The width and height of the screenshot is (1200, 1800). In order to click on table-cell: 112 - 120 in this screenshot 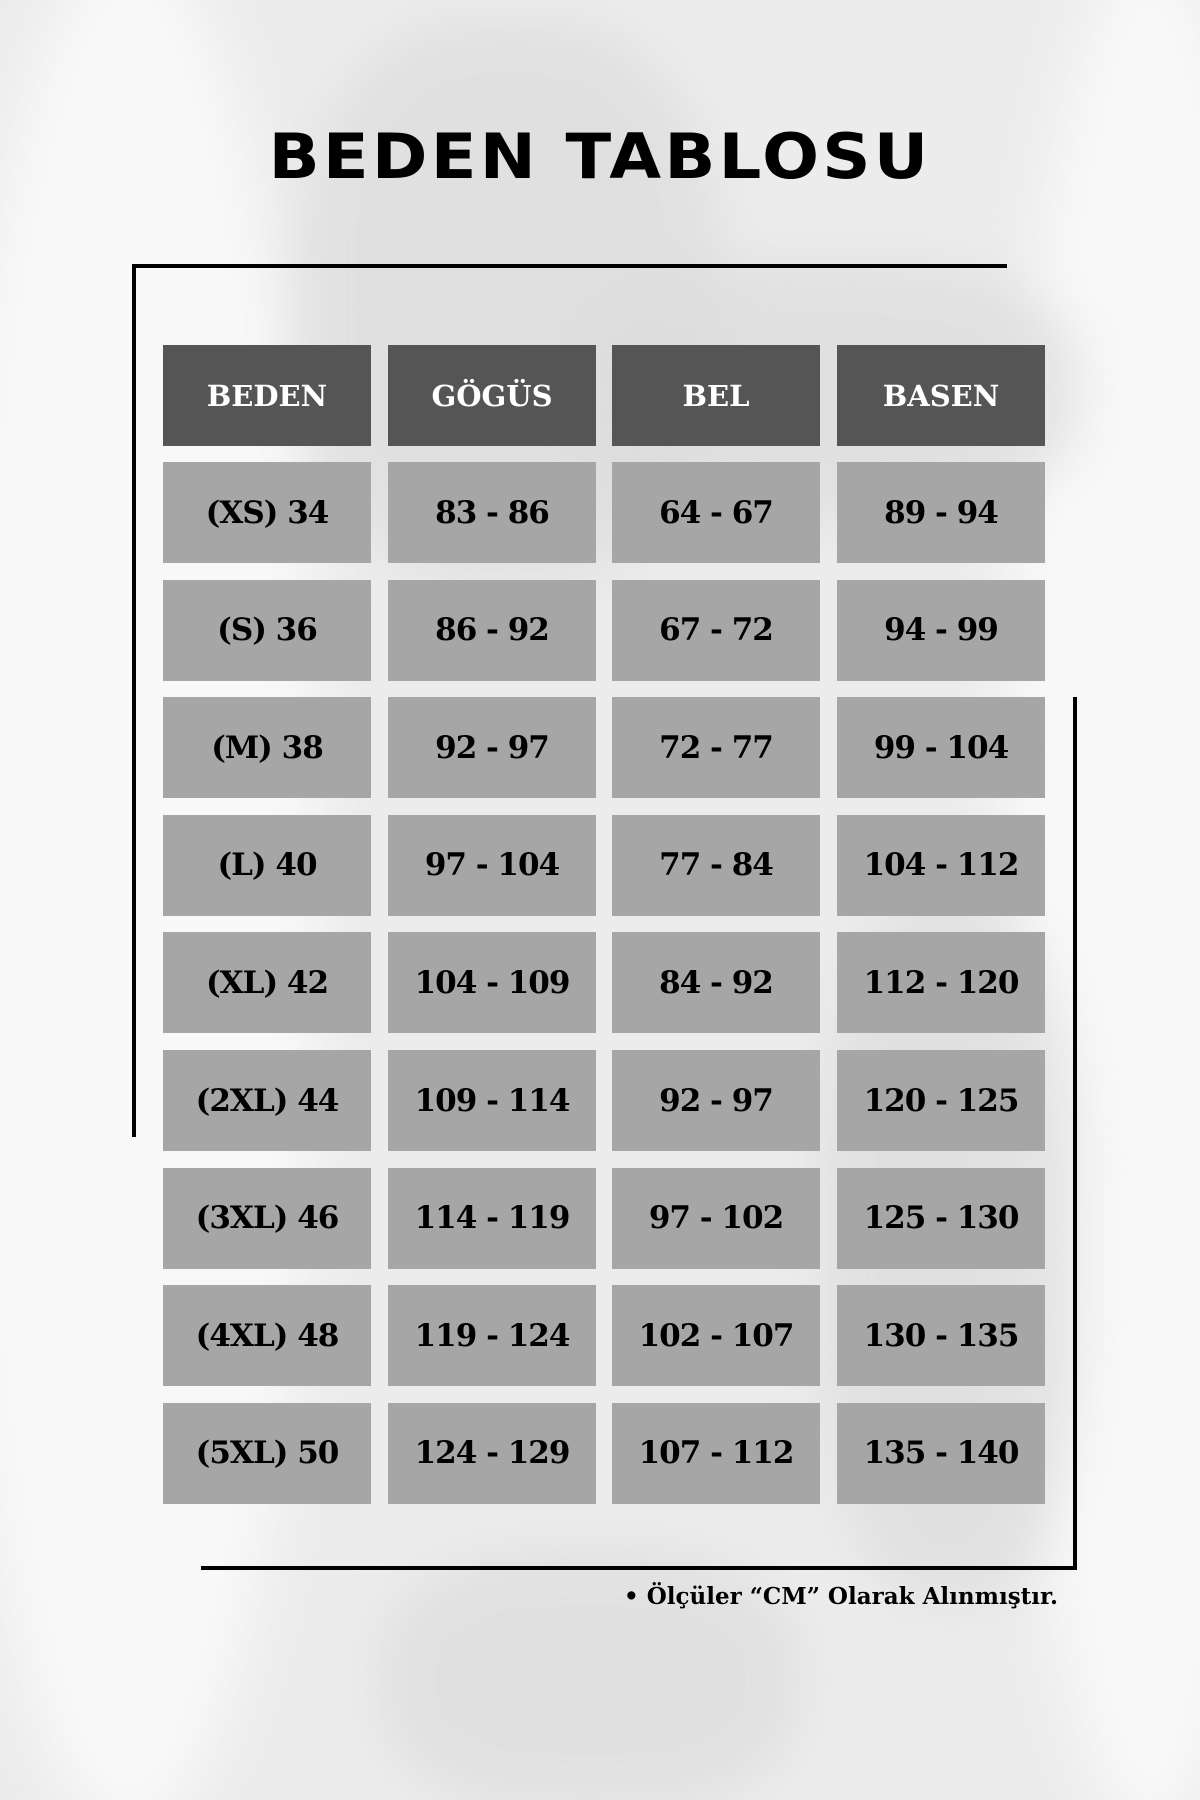, I will do `click(941, 983)`.